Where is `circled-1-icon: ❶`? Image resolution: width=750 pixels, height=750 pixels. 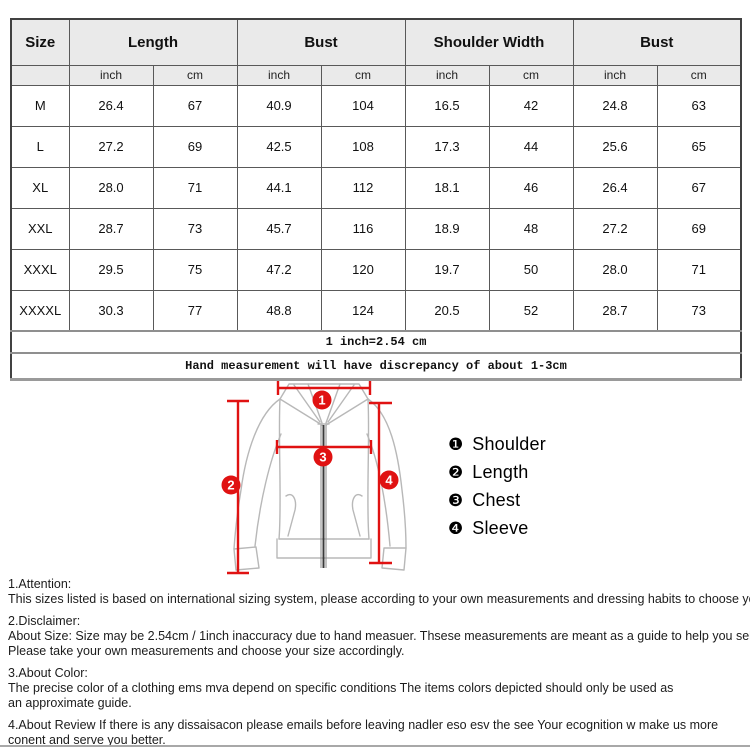 circled-1-icon: ❶ is located at coordinates (456, 444).